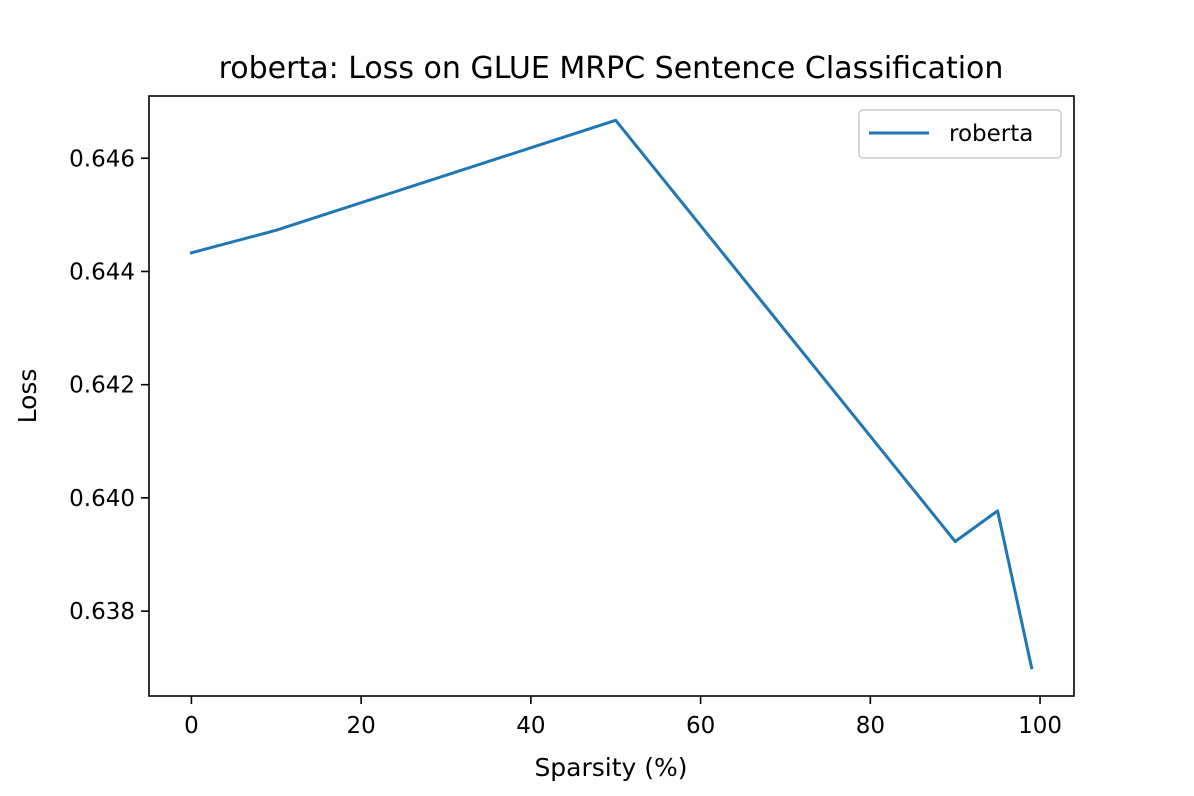  I want to click on x-tick-label: 0, so click(191, 726).